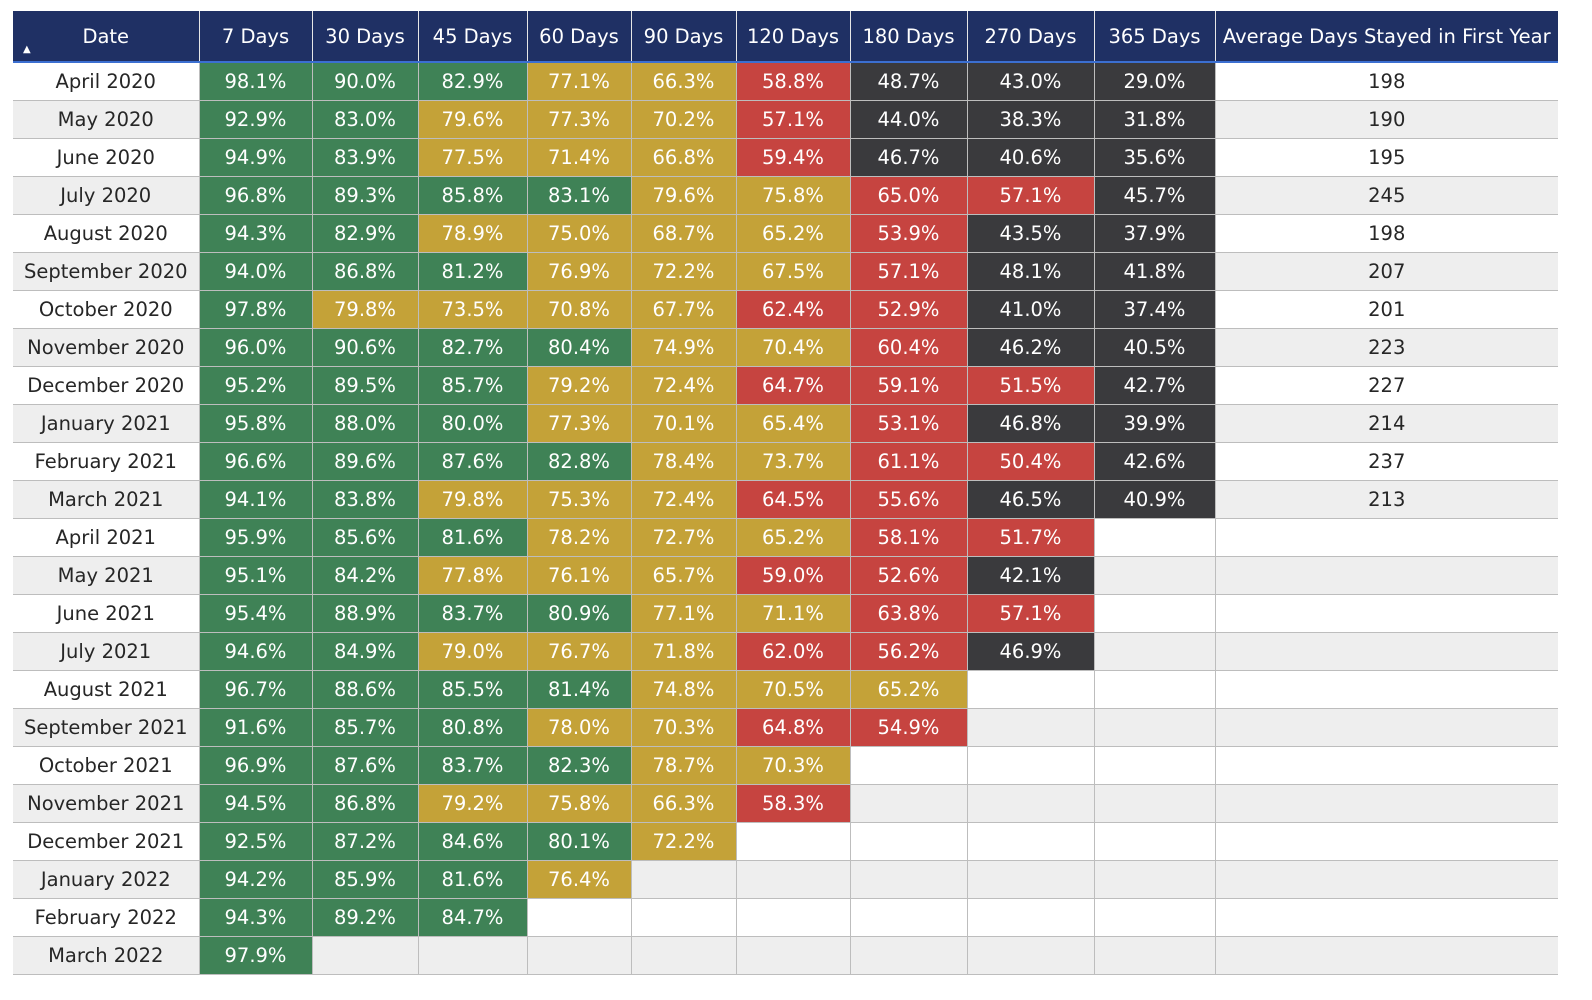  What do you see at coordinates (785, 879) in the screenshot?
I see `table-row: January 2022 94.2% 85.9% 81.6% 76.4%` at bounding box center [785, 879].